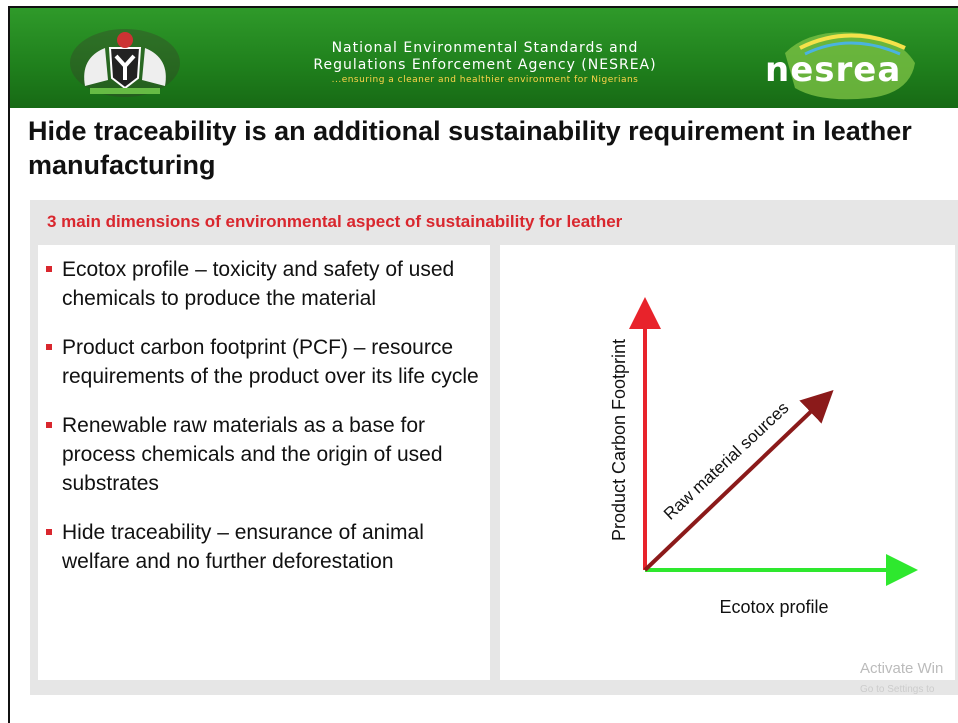  What do you see at coordinates (902, 668) in the screenshot?
I see `watermark: Activate Win` at bounding box center [902, 668].